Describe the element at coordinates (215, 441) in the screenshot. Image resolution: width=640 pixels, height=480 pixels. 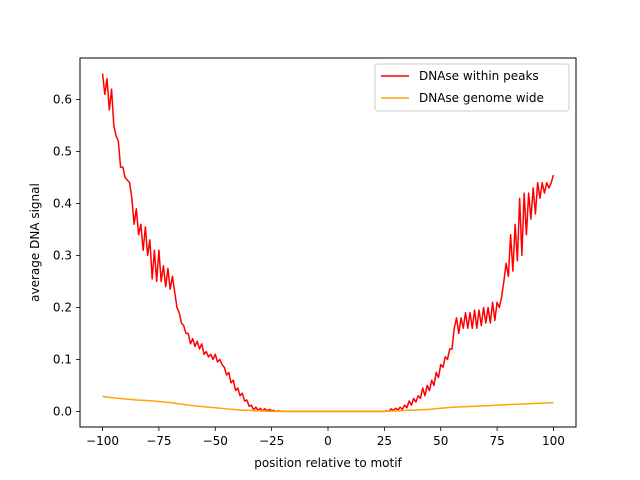
I see `x-tick-label: −50` at that location.